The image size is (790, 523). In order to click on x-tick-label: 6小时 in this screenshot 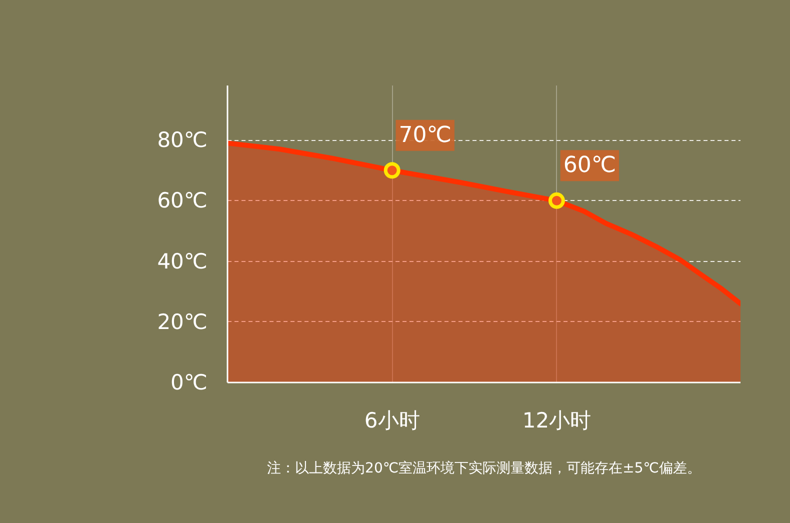, I will do `click(392, 420)`.